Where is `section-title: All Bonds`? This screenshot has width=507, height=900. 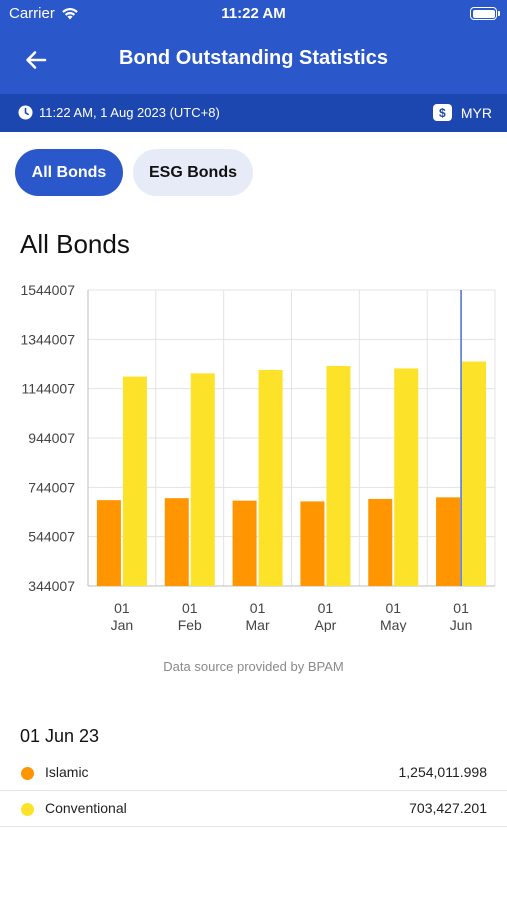 section-title: All Bonds is located at coordinates (75, 244).